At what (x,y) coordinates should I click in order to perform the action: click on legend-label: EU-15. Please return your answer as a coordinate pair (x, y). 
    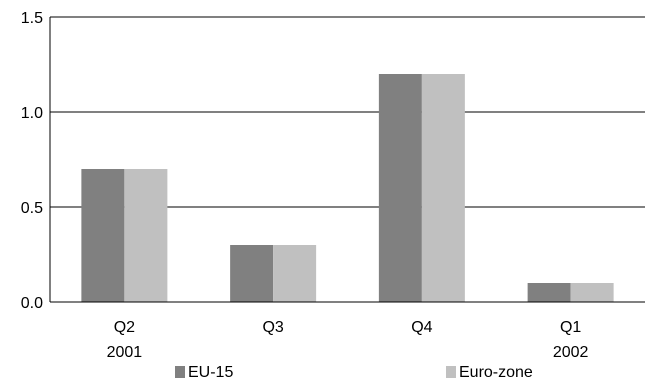
    Looking at the image, I should click on (210, 372).